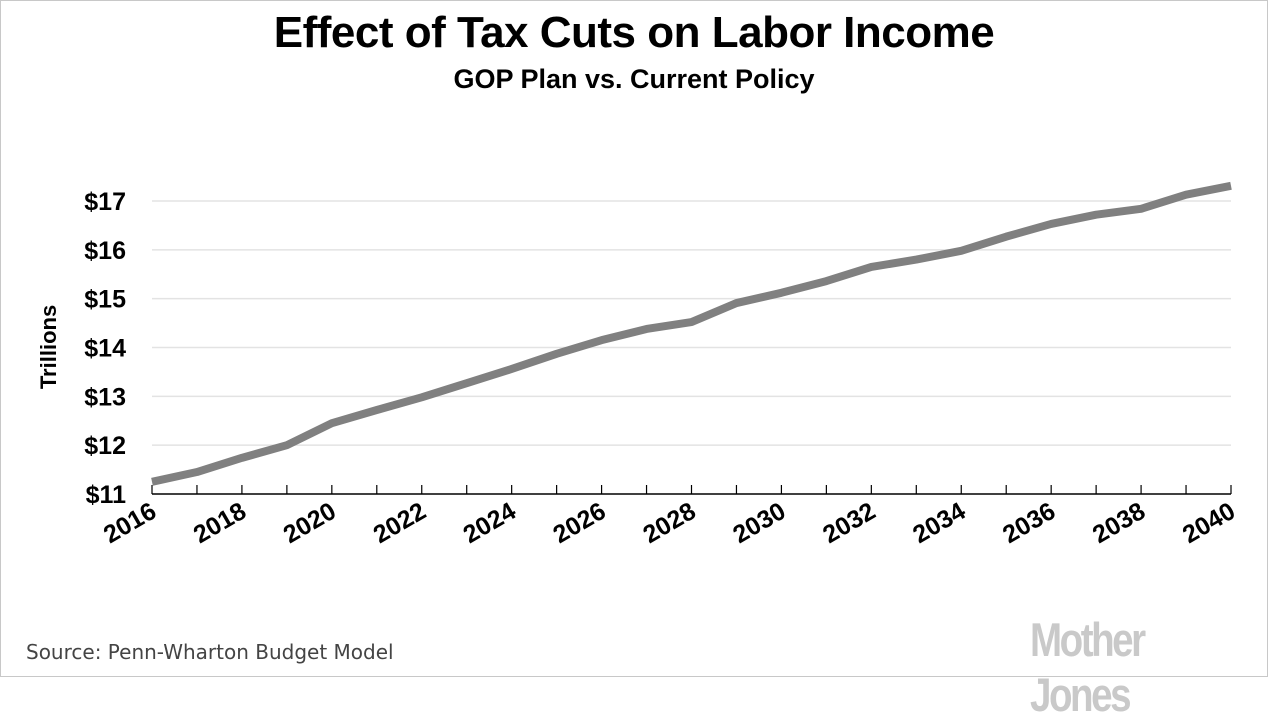 This screenshot has width=1268, height=722. Describe the element at coordinates (310, 523) in the screenshot. I see `x-tick-label: 2020` at that location.